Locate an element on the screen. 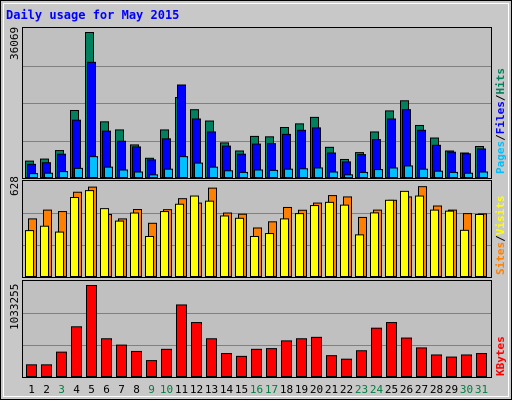 Image resolution: width=512 pixels, height=404 pixels. x-label-day-9: 9 is located at coordinates (151, 389).